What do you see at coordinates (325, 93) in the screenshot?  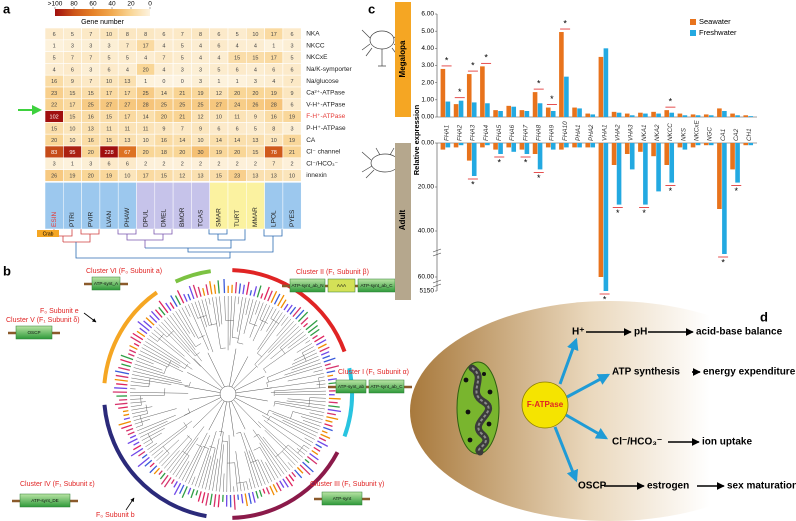 I see `row-label: Ca²⁺-ATPase` at bounding box center [325, 93].